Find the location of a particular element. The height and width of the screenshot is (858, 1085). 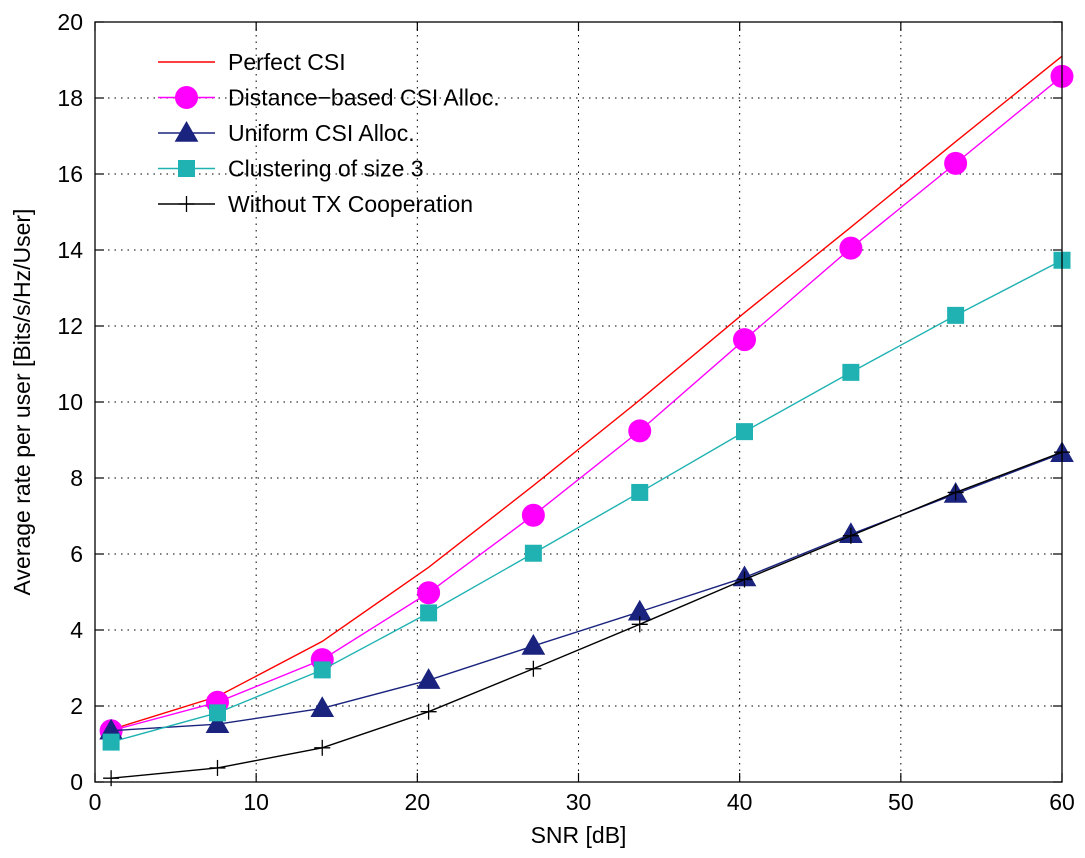

x-tick-label: 50 is located at coordinates (901, 802).